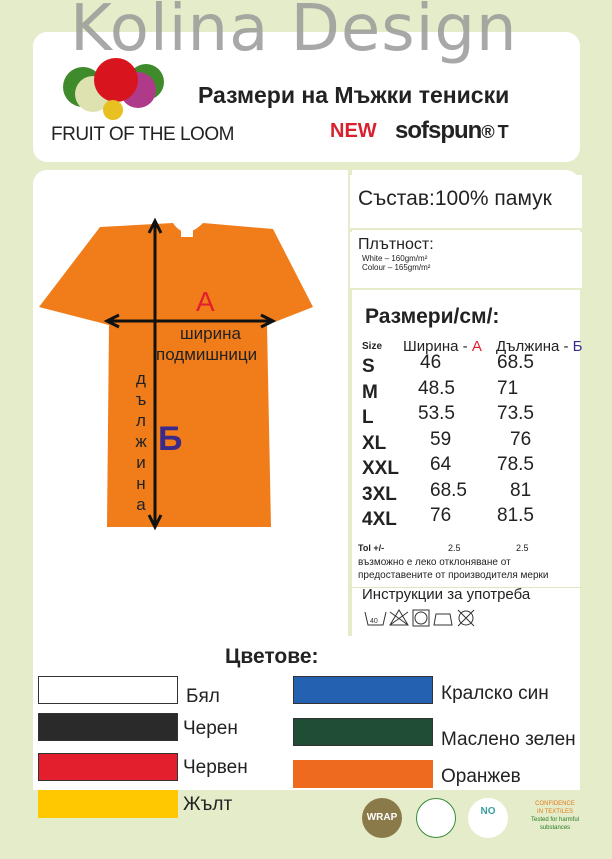 Image resolution: width=612 pixels, height=859 pixels. What do you see at coordinates (142, 134) in the screenshot?
I see `brand-logo: FRUIT OF THE LOOM` at bounding box center [142, 134].